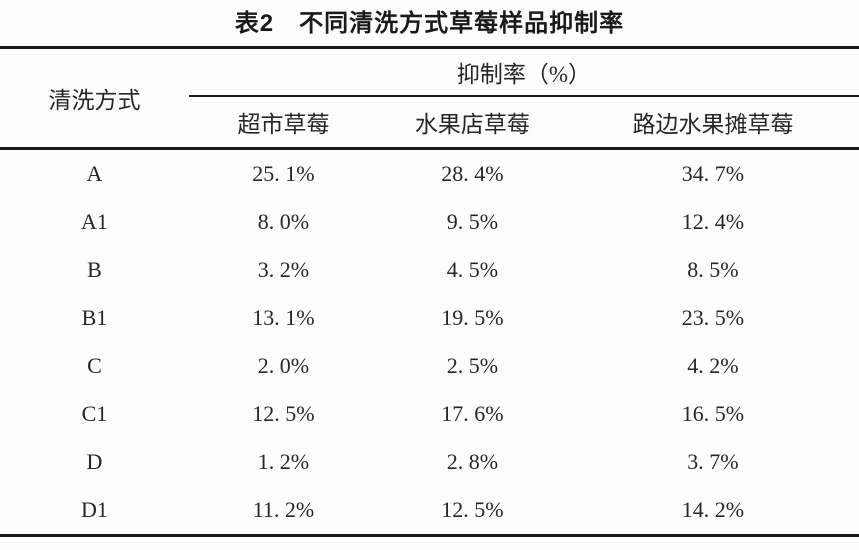 The image size is (859, 550). What do you see at coordinates (713, 173) in the screenshot?
I see `cell-value: 34. 7%` at bounding box center [713, 173].